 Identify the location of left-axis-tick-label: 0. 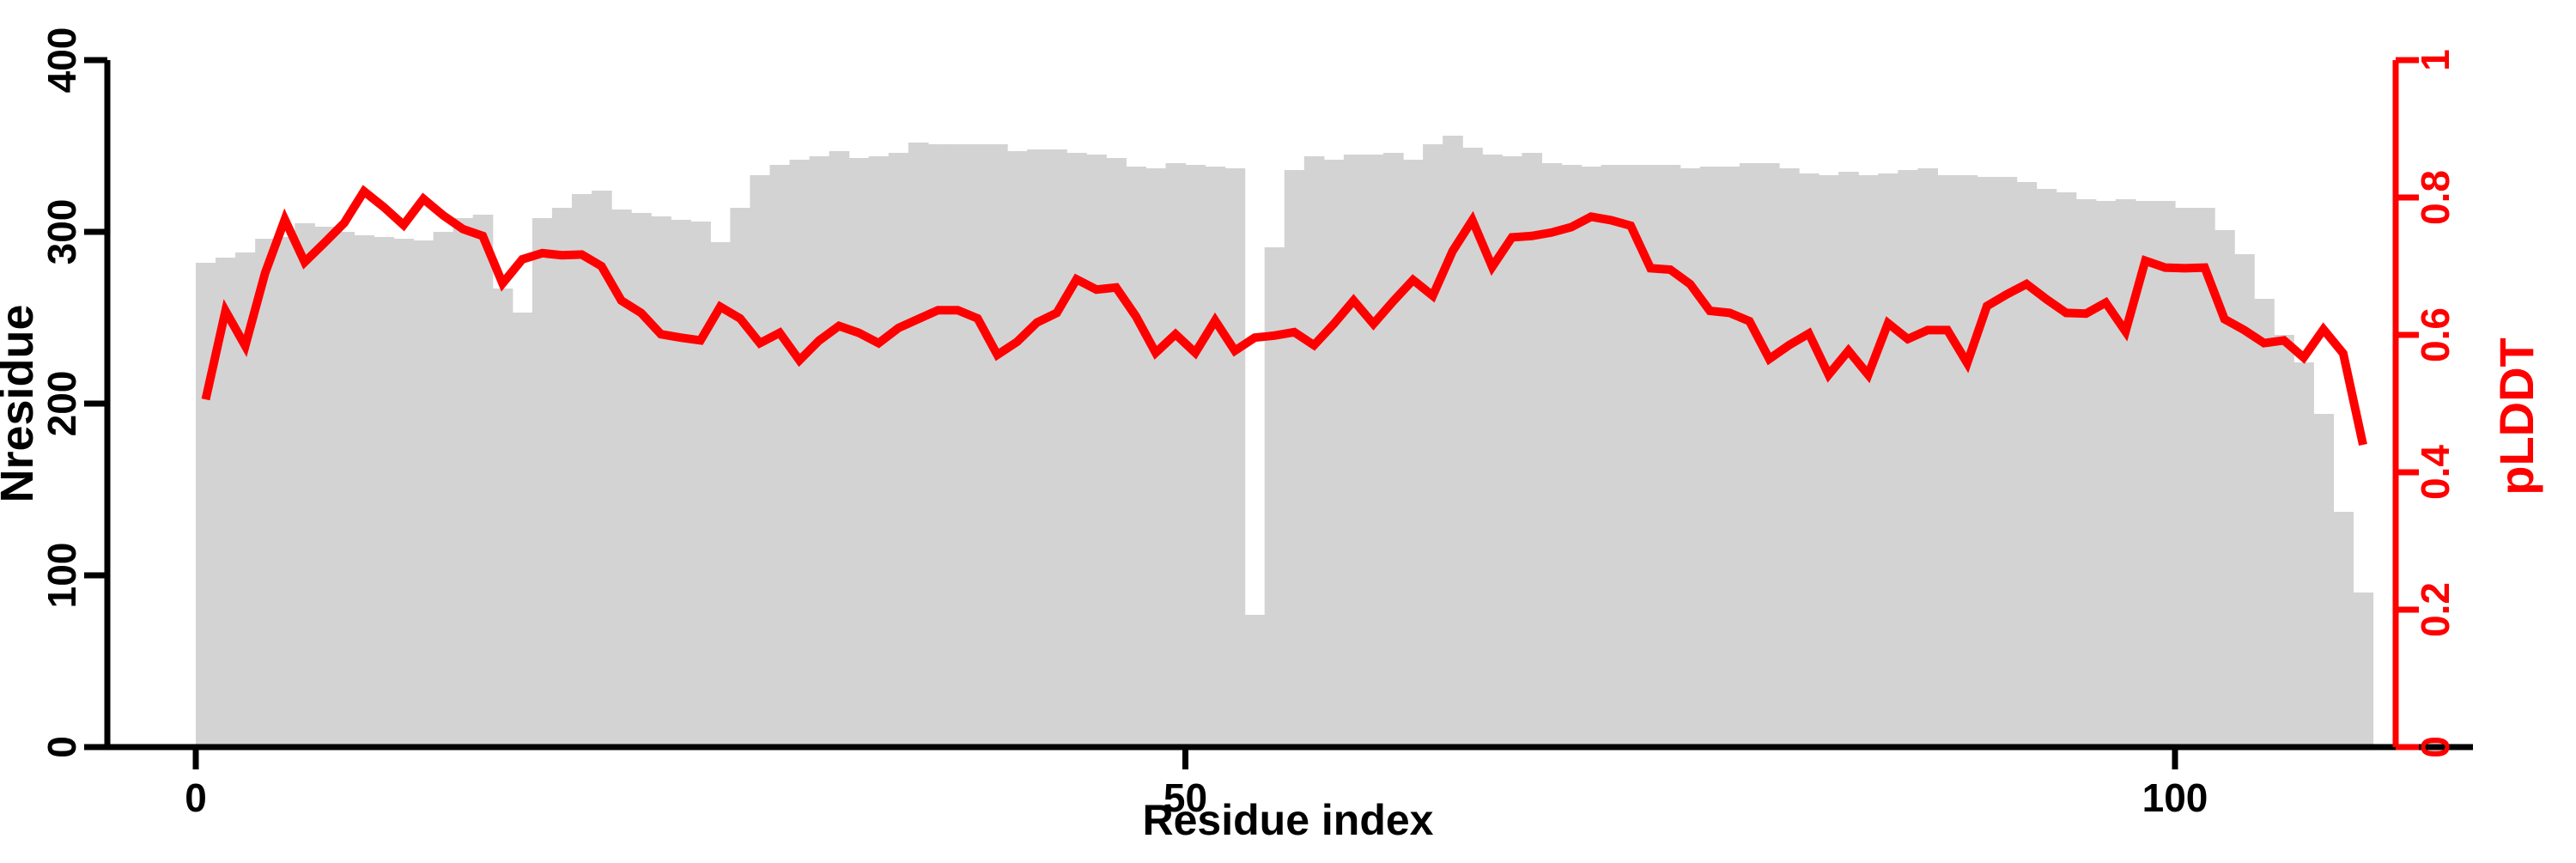
(61, 747).